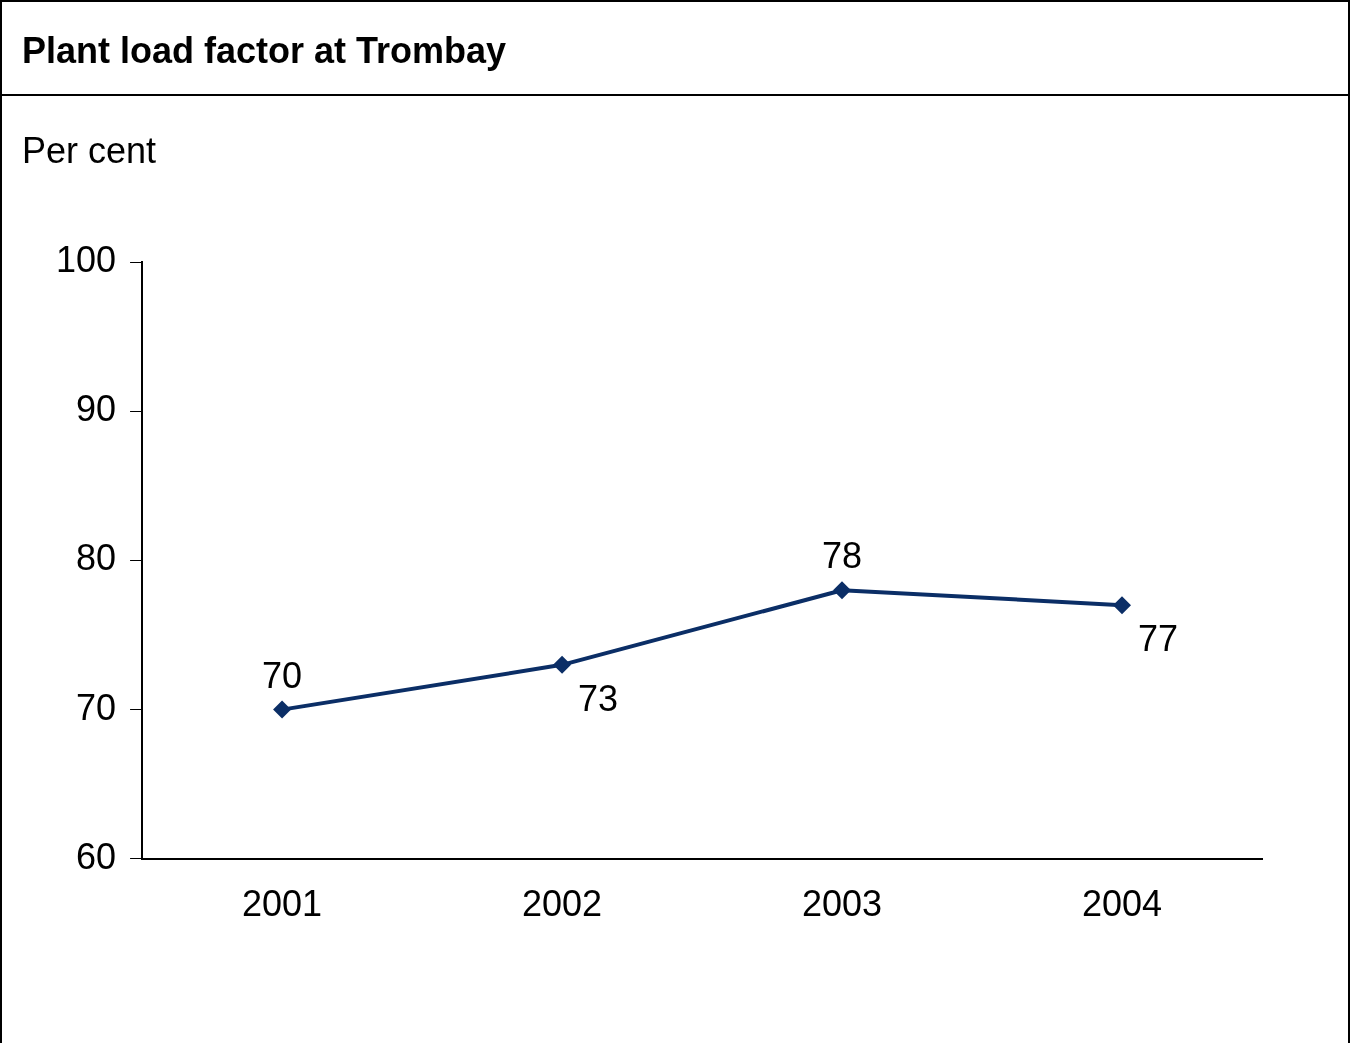 The width and height of the screenshot is (1350, 1043). What do you see at coordinates (675, 49) in the screenshot?
I see `chart-title: Plant load factor at Trombay` at bounding box center [675, 49].